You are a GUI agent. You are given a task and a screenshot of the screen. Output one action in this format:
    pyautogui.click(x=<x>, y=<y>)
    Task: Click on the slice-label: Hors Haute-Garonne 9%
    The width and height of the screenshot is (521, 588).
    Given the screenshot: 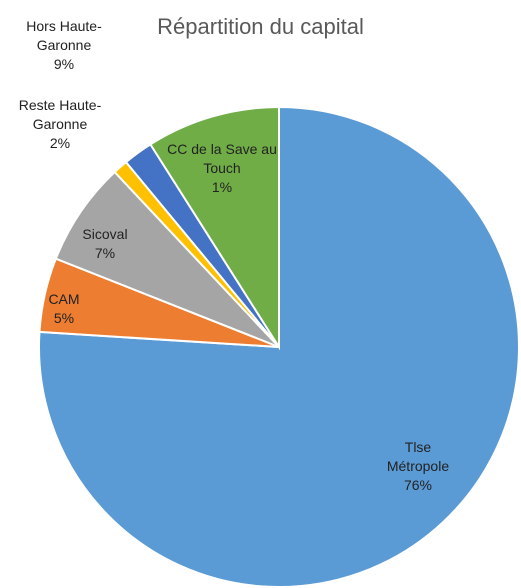 What is the action you would take?
    pyautogui.click(x=64, y=45)
    